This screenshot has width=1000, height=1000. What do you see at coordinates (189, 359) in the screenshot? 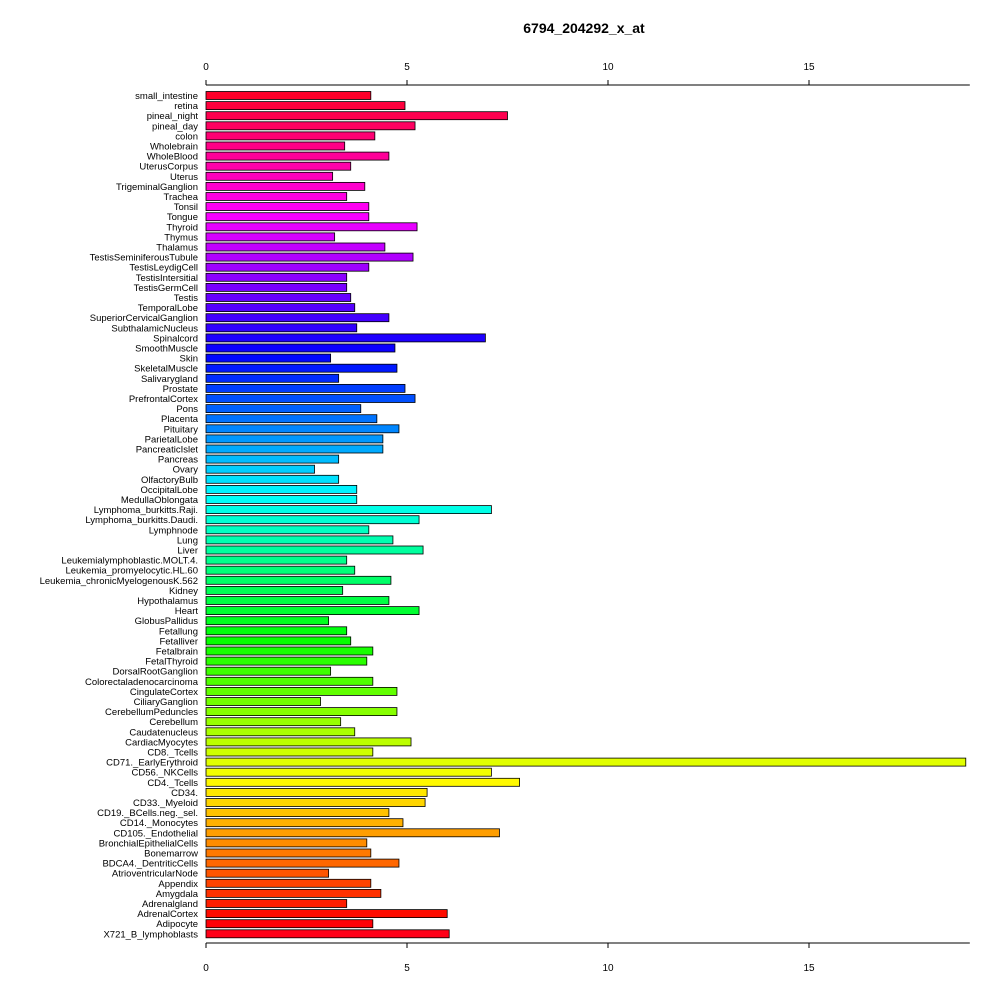
I see `category-label: Skin` at bounding box center [189, 359].